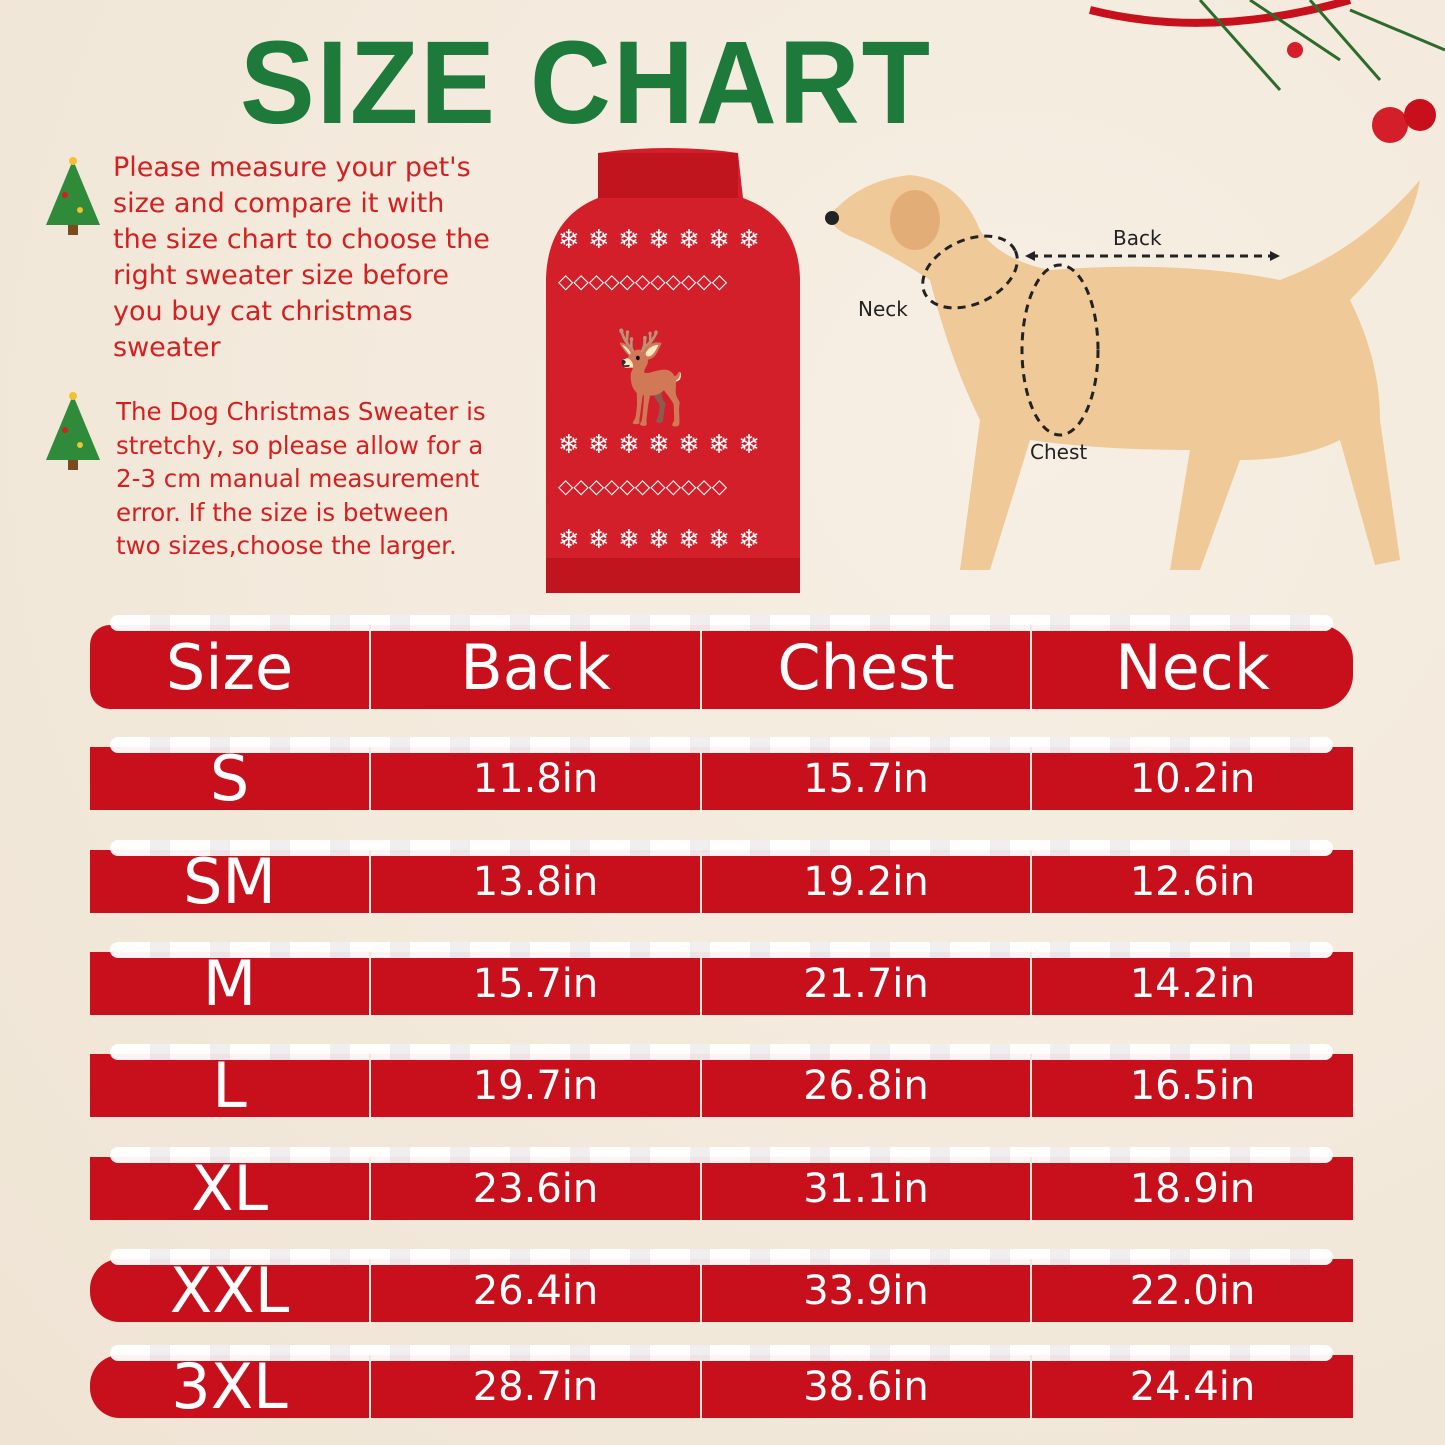  What do you see at coordinates (536, 667) in the screenshot?
I see `header-back: Back` at bounding box center [536, 667].